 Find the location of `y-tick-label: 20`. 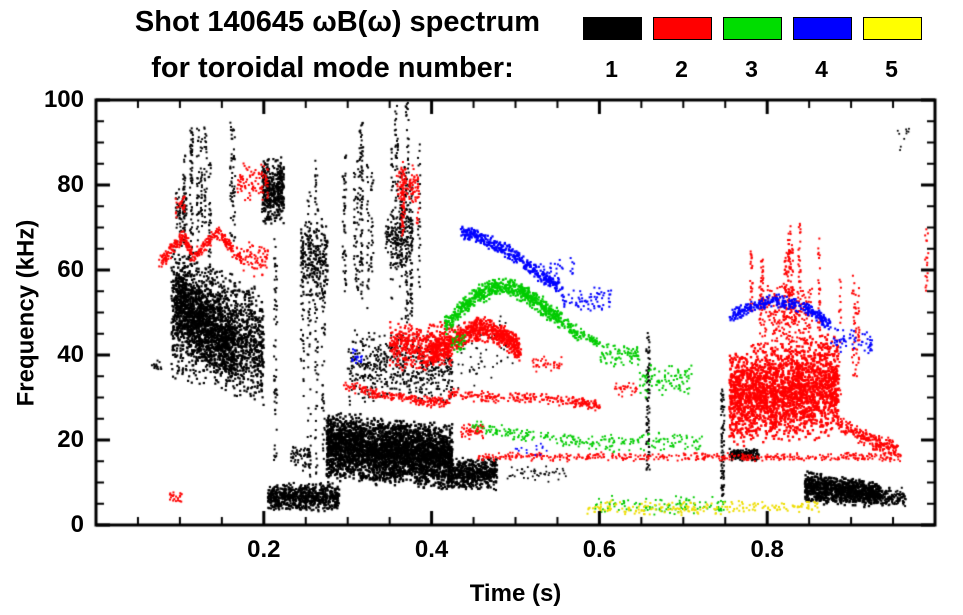

y-tick-label: 20 is located at coordinates (70, 439).